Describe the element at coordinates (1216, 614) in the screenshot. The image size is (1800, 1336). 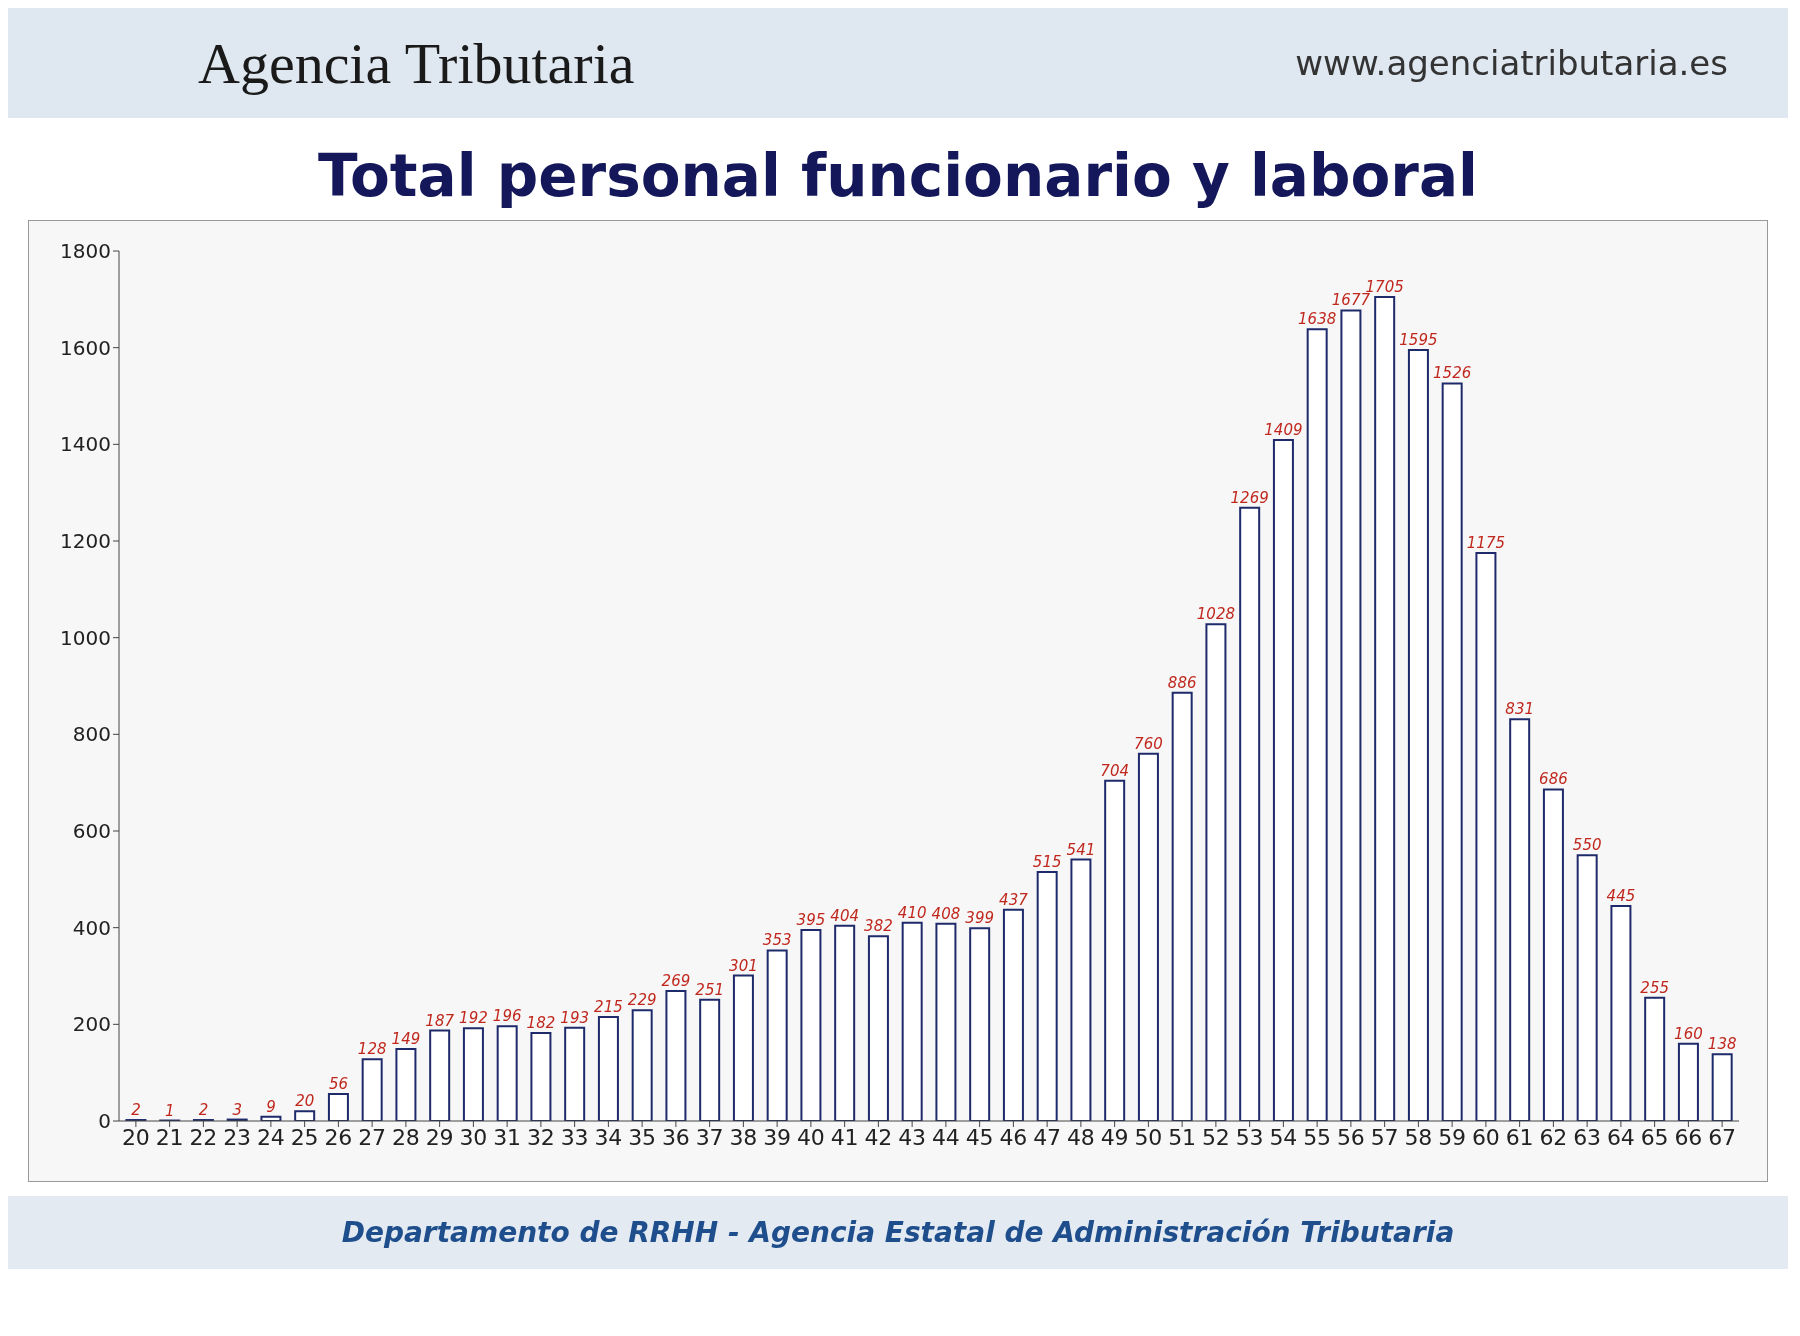
I see `data-label: 1028` at that location.